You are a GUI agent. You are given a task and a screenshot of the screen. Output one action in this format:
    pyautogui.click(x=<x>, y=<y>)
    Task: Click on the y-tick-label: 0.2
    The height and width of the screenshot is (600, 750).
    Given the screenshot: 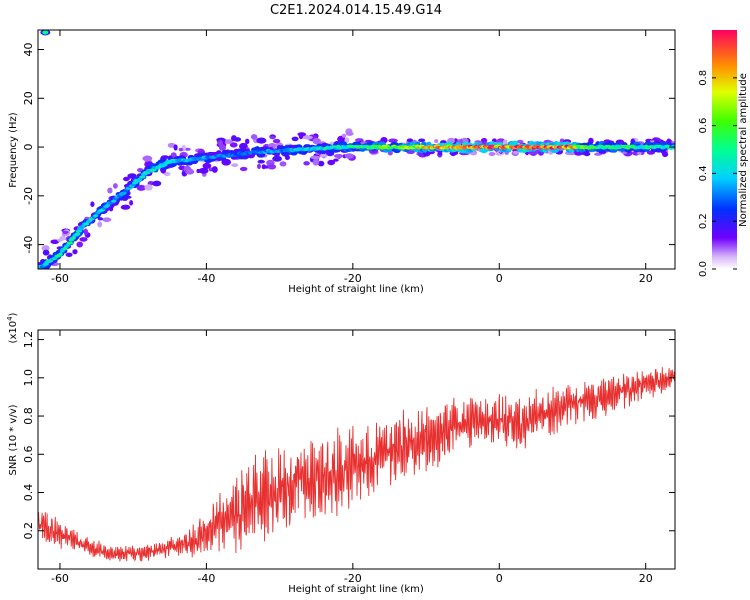 What is the action you would take?
    pyautogui.click(x=28, y=531)
    